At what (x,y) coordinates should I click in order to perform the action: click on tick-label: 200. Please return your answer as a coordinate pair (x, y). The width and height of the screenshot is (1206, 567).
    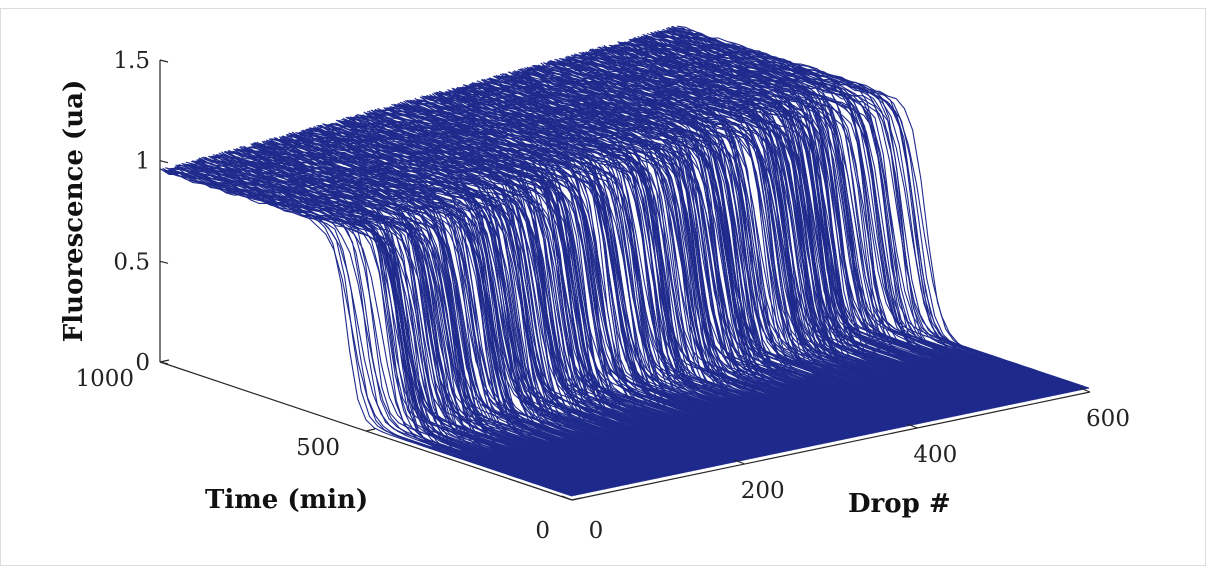
    Looking at the image, I should click on (763, 491).